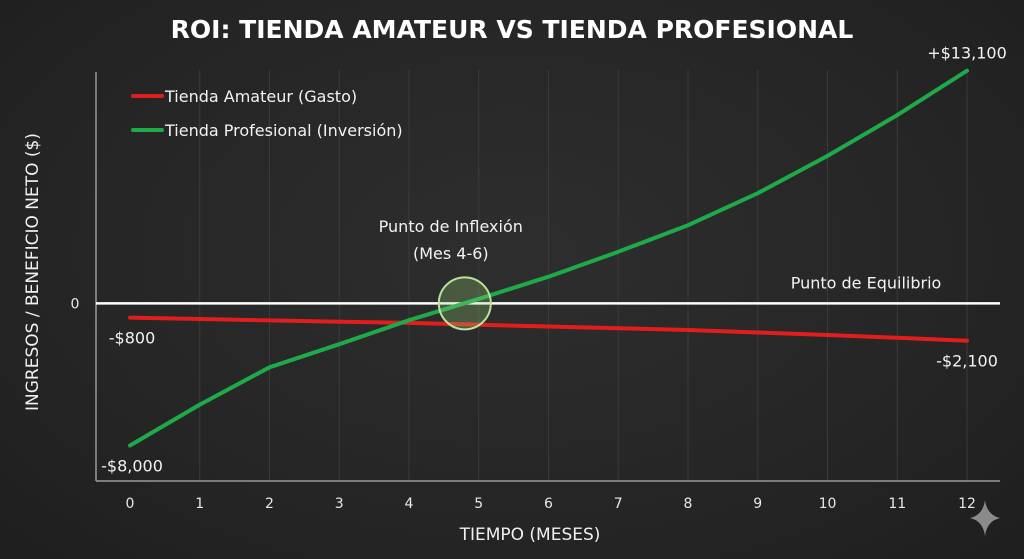  I want to click on value-label: -$8,000, so click(132, 465).